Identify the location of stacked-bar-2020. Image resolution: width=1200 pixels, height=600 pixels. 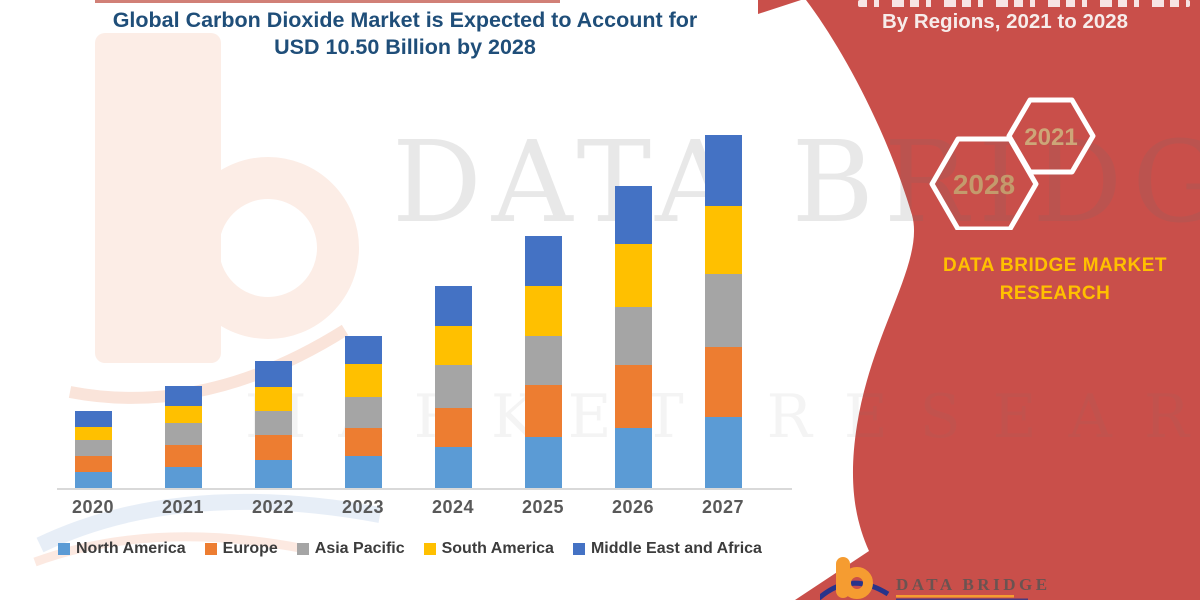
(93, 449).